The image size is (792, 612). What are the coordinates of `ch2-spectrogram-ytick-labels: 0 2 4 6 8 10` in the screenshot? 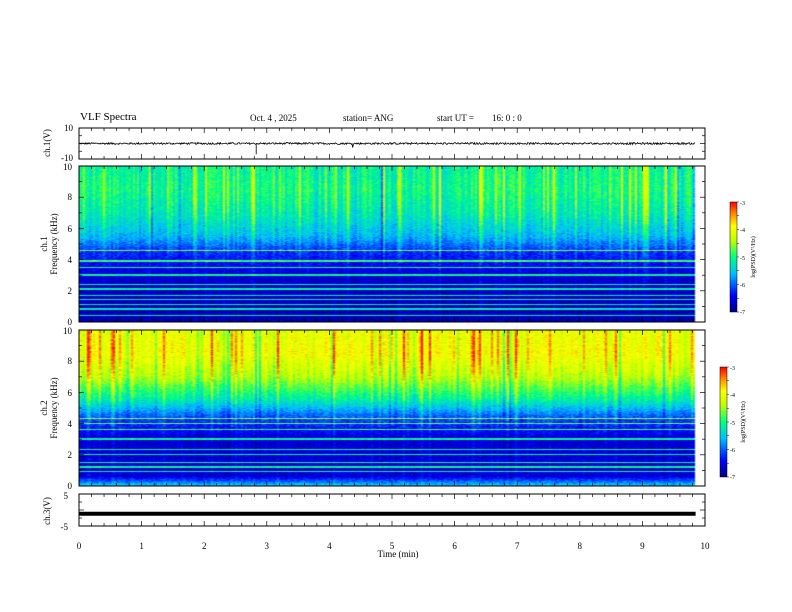 It's located at (68, 408).